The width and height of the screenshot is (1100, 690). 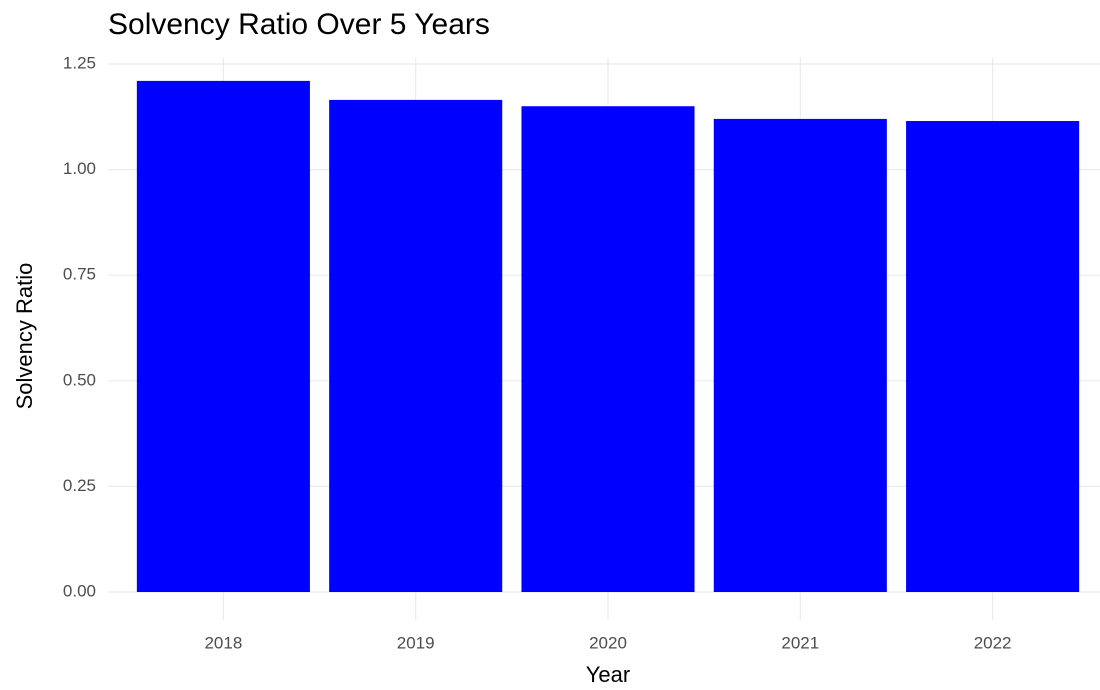 What do you see at coordinates (800, 642) in the screenshot?
I see `x-tick-label: 2021` at bounding box center [800, 642].